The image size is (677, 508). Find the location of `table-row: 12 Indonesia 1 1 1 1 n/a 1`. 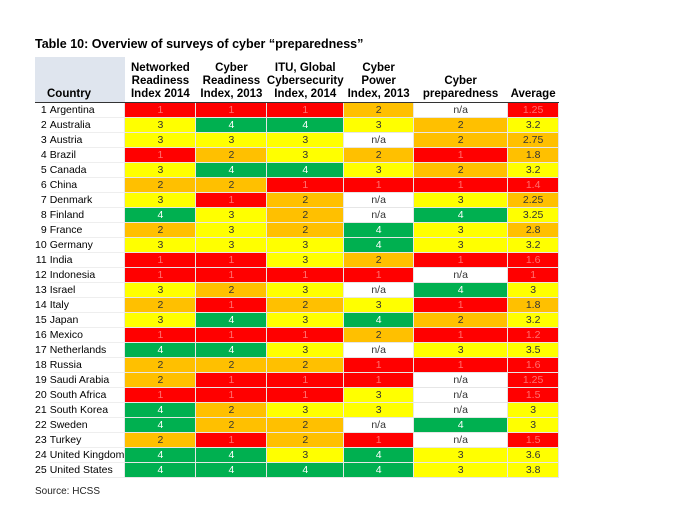

table-row: 12 Indonesia 1 1 1 1 n/a 1 is located at coordinates (297, 275).